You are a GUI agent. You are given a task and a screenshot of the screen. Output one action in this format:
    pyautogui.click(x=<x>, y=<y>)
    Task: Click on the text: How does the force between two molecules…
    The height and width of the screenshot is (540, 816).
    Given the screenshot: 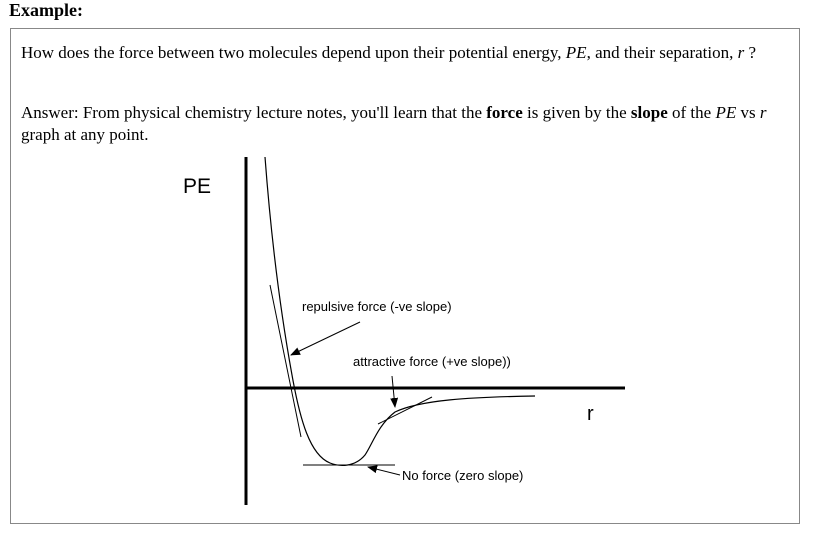 What is the action you would take?
    pyautogui.click(x=293, y=52)
    